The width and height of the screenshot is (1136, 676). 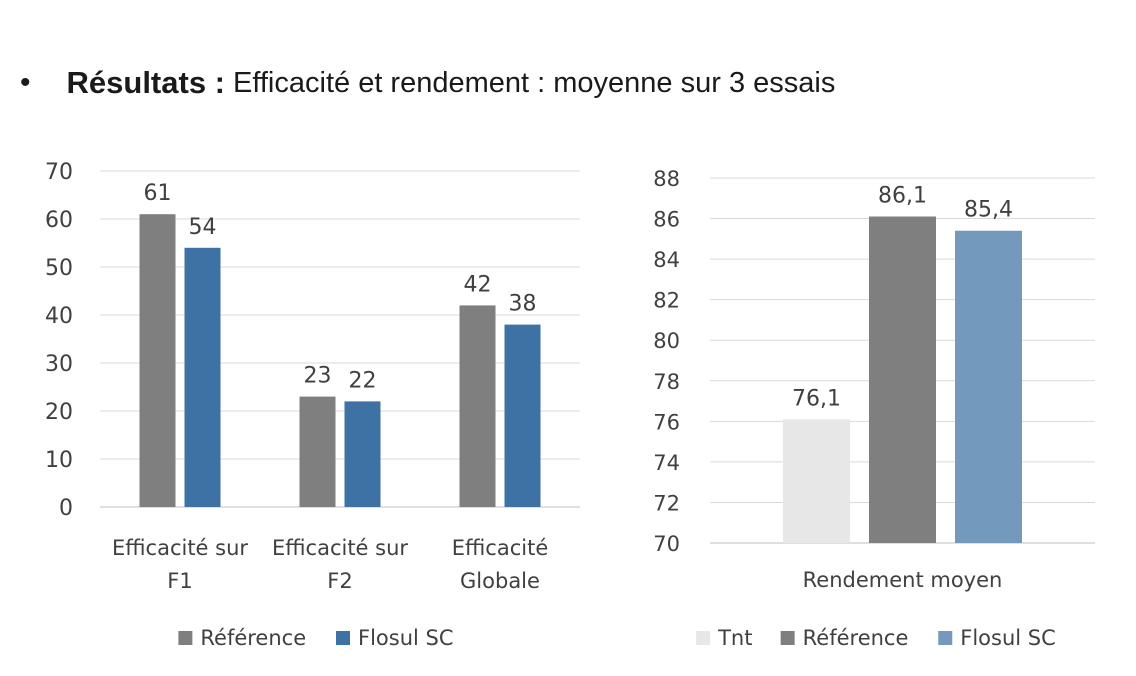 I want to click on category-label: F1, so click(x=179, y=581).